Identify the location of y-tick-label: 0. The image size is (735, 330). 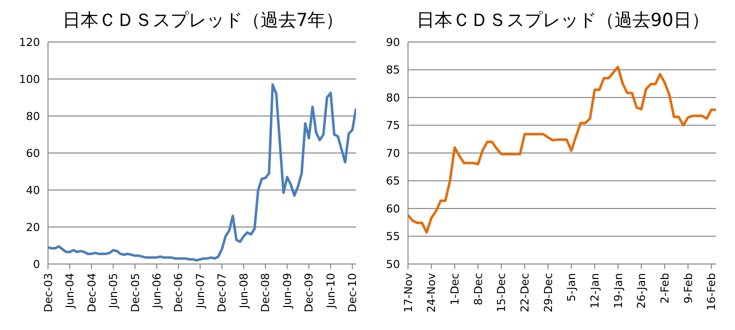
(36, 264).